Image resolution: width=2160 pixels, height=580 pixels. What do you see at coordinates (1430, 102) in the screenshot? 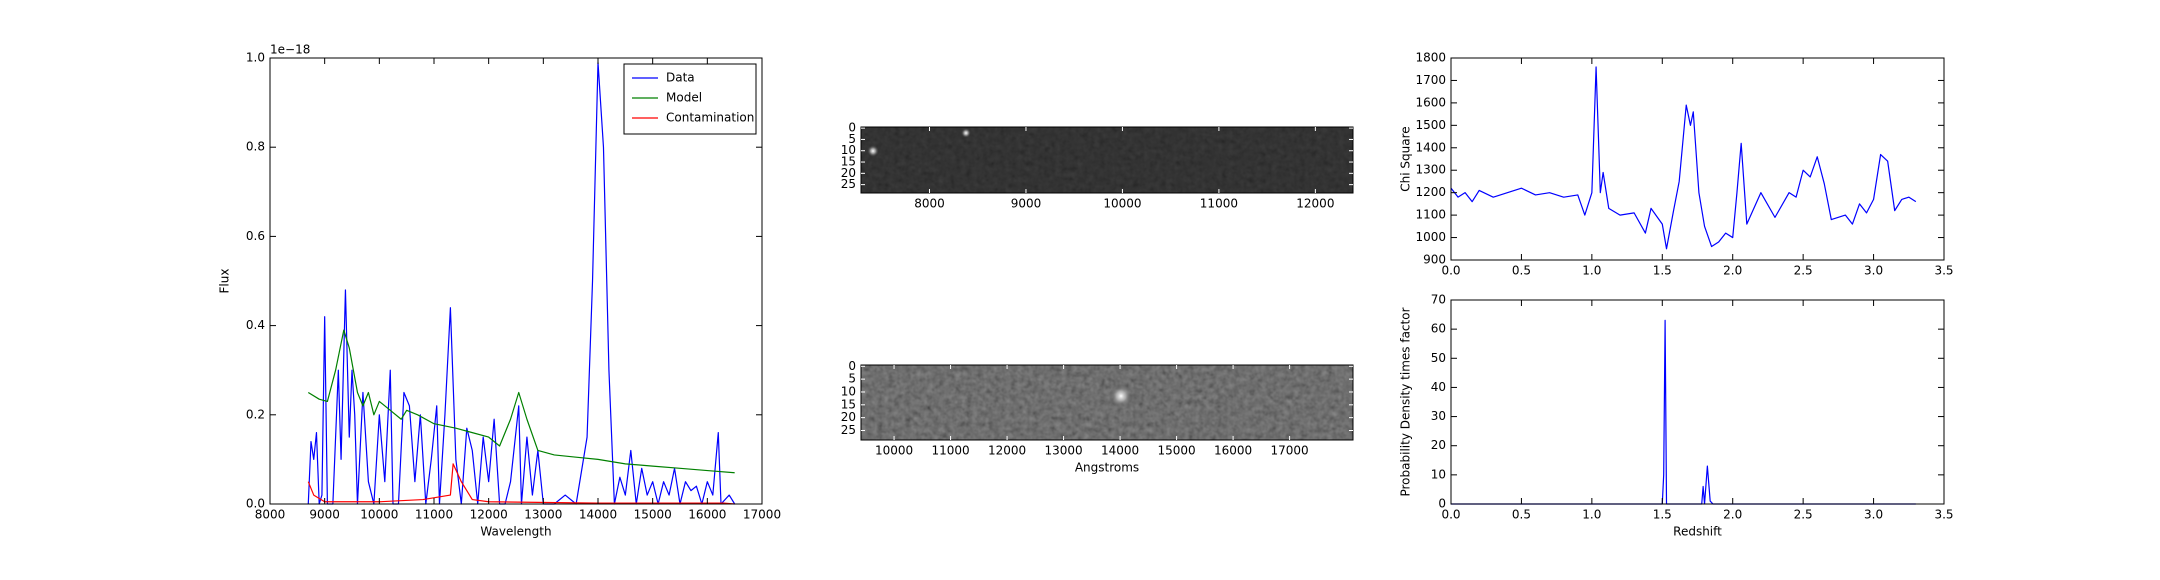
I see `y-tick-label: 1600` at bounding box center [1430, 102].